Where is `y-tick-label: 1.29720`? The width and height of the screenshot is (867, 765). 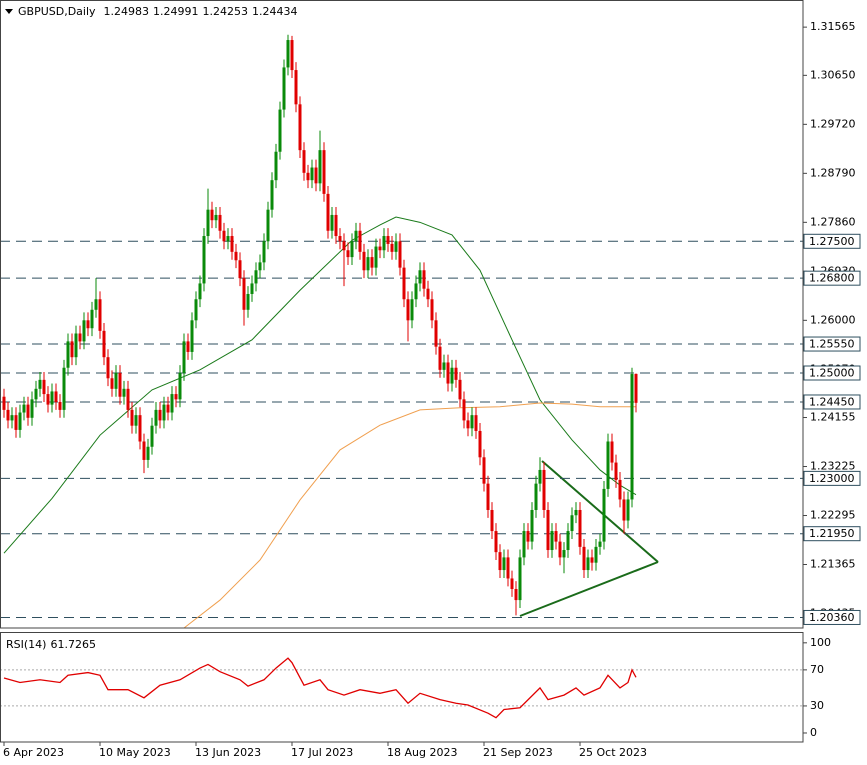 y-tick-label: 1.29720 is located at coordinates (833, 123).